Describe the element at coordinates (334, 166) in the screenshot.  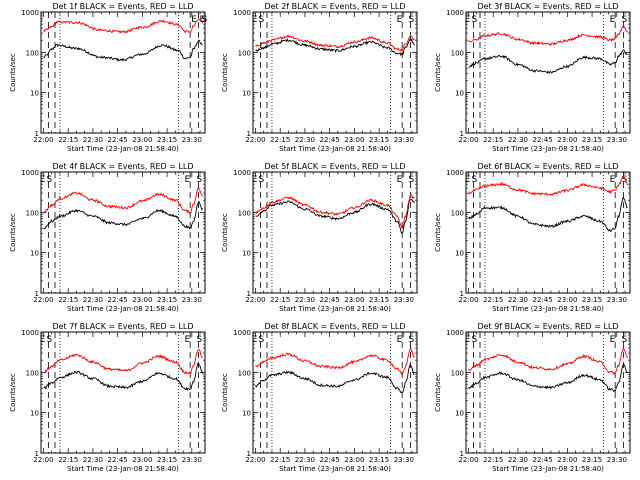
I see `chart-title: Det 5f BLACK = Events, RED = LLD` at that location.